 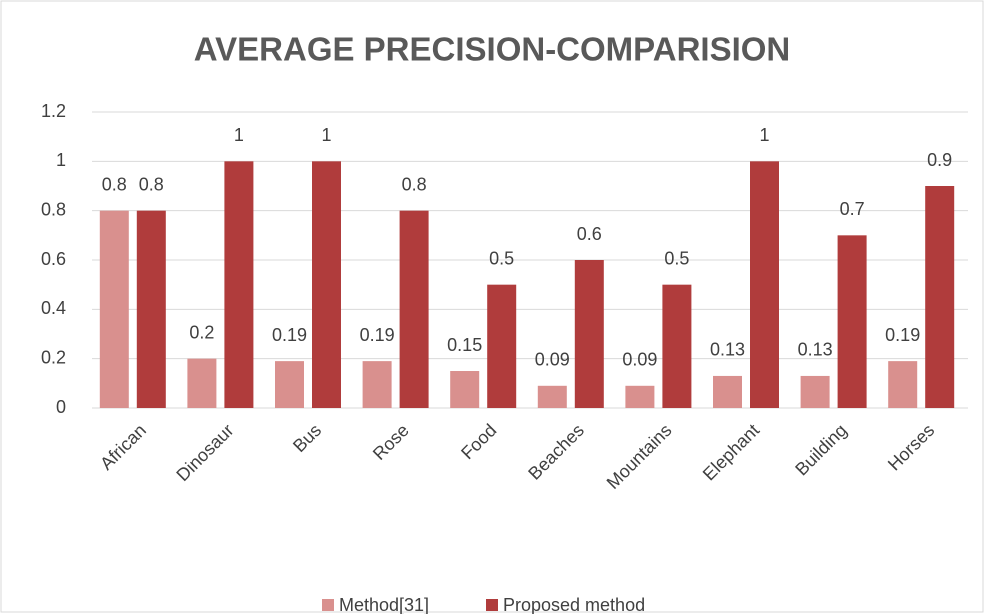 What do you see at coordinates (852, 209) in the screenshot?
I see `data-label: 0.7` at bounding box center [852, 209].